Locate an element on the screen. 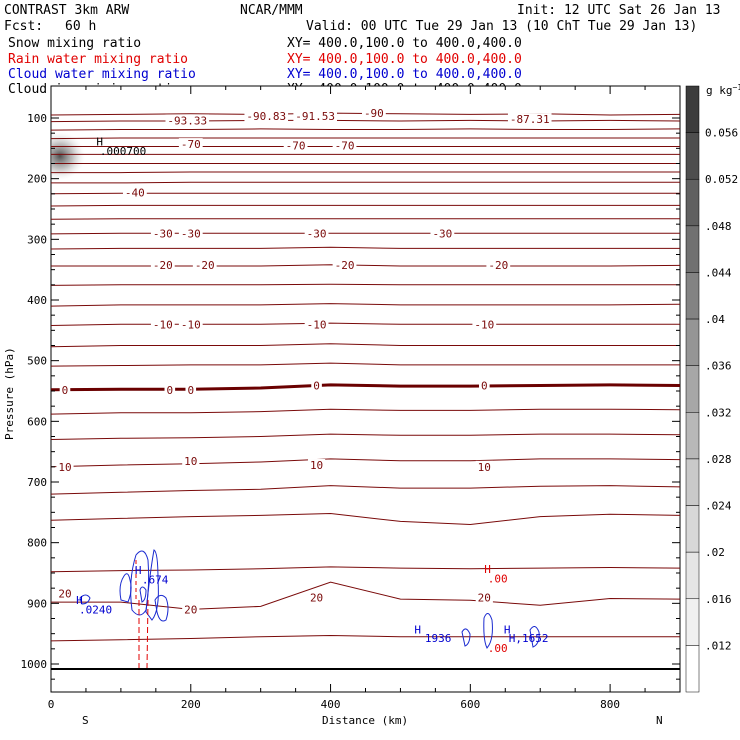  x-end-right-label: N is located at coordinates (659, 720).